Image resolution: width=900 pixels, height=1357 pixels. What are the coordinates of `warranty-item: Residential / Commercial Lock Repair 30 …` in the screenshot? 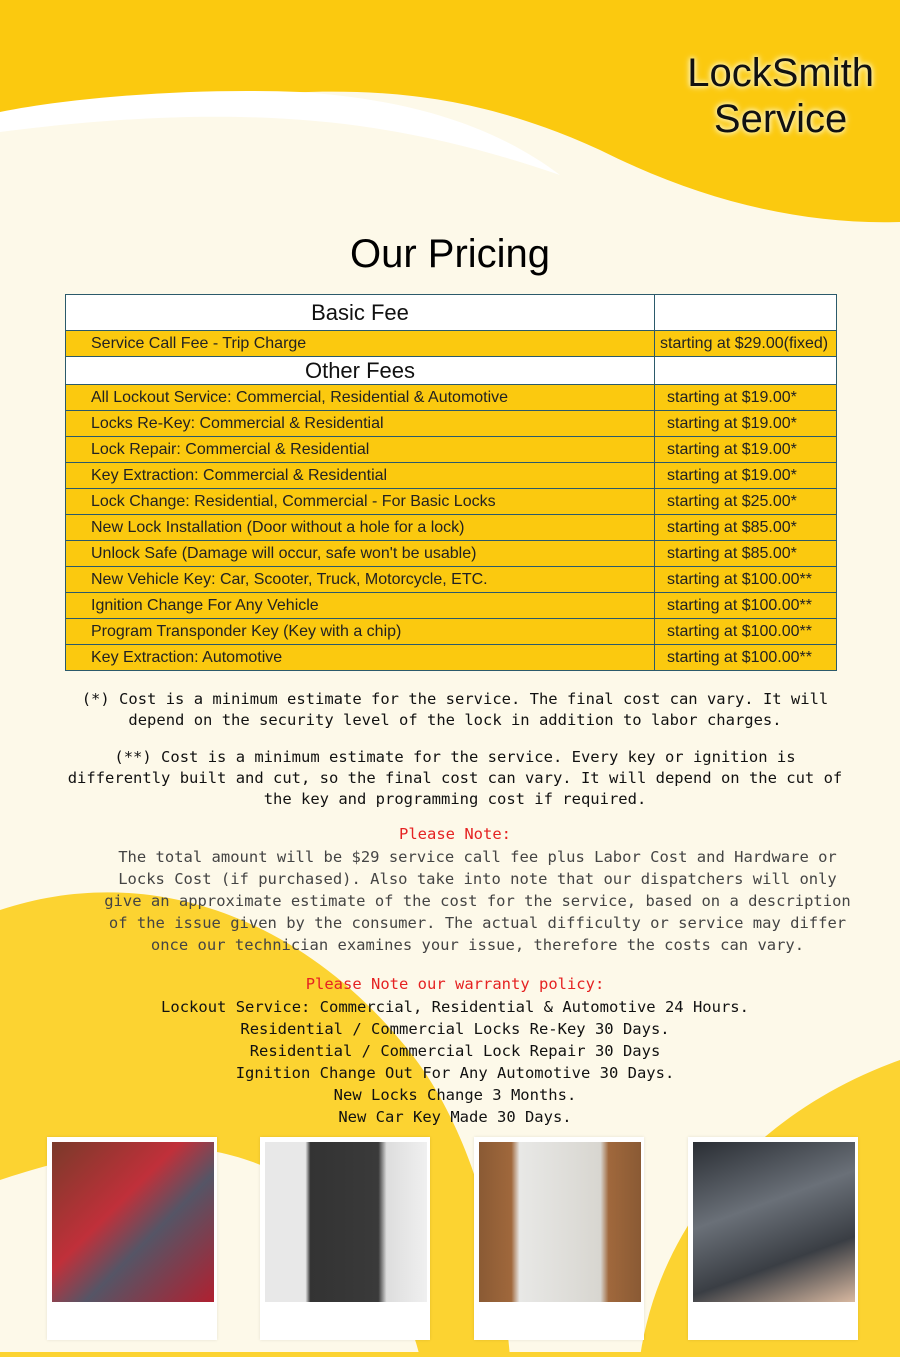 It's located at (455, 1051).